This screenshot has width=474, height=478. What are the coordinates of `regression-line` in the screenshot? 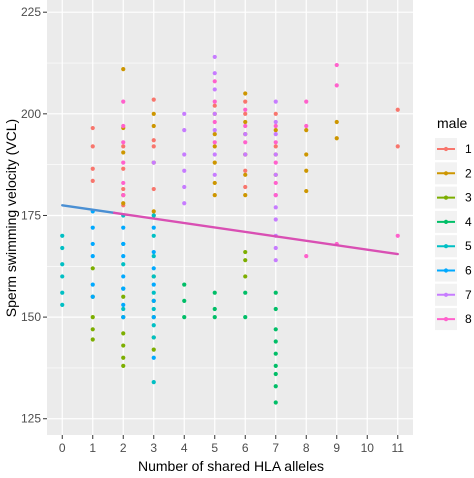 It's located at (230, 230).